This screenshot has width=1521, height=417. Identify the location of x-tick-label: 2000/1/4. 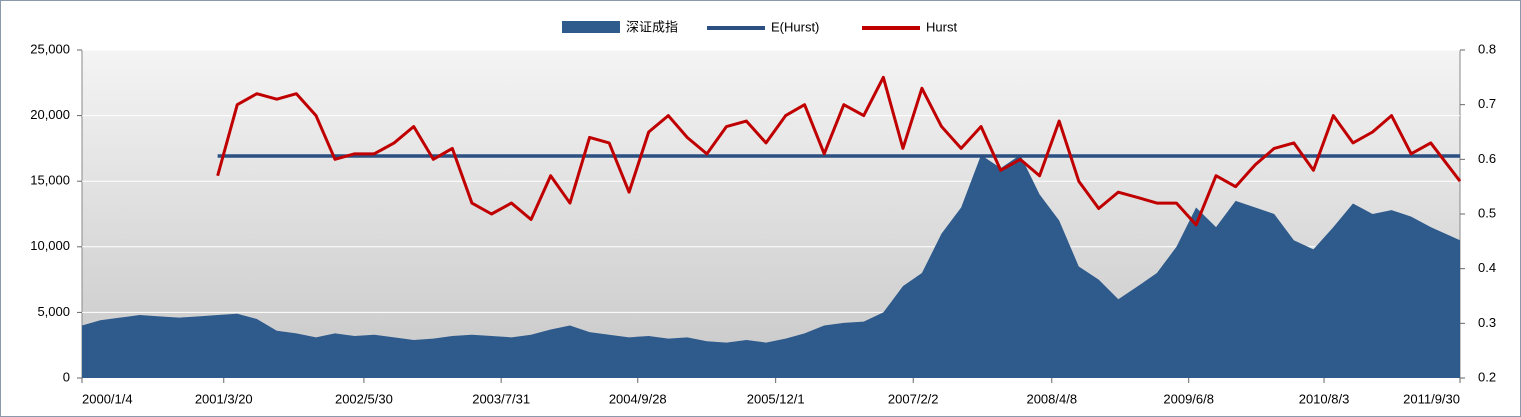
(107, 398).